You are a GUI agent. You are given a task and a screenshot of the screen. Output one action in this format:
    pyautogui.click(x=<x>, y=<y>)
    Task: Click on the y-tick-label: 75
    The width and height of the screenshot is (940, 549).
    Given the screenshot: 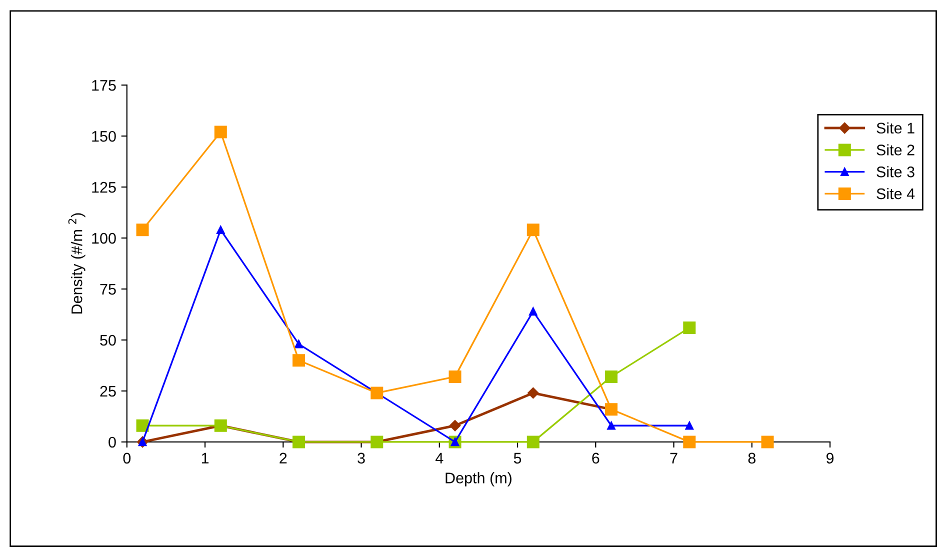 What is the action you would take?
    pyautogui.click(x=108, y=289)
    